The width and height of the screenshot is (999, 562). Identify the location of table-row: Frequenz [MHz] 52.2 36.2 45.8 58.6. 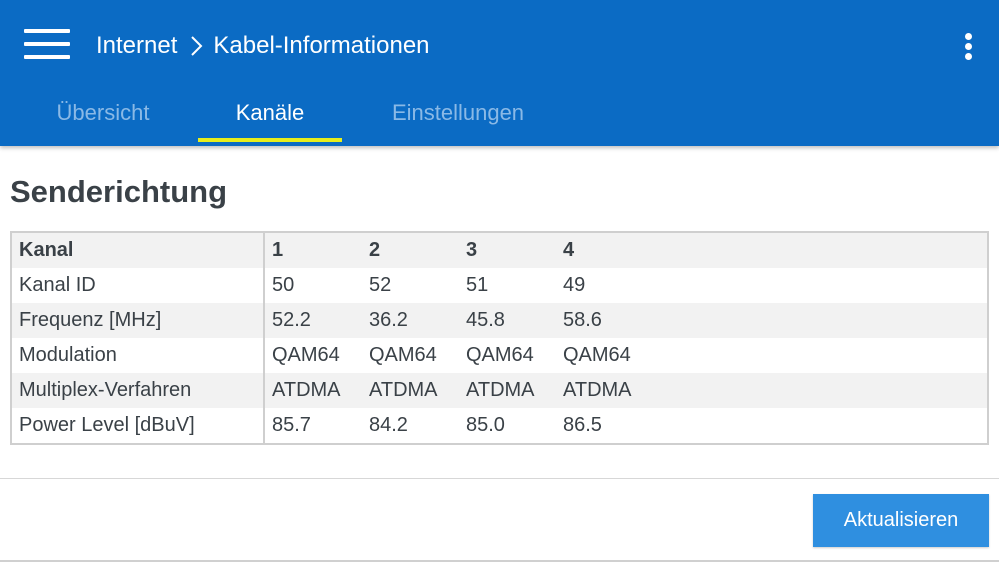
(499, 320).